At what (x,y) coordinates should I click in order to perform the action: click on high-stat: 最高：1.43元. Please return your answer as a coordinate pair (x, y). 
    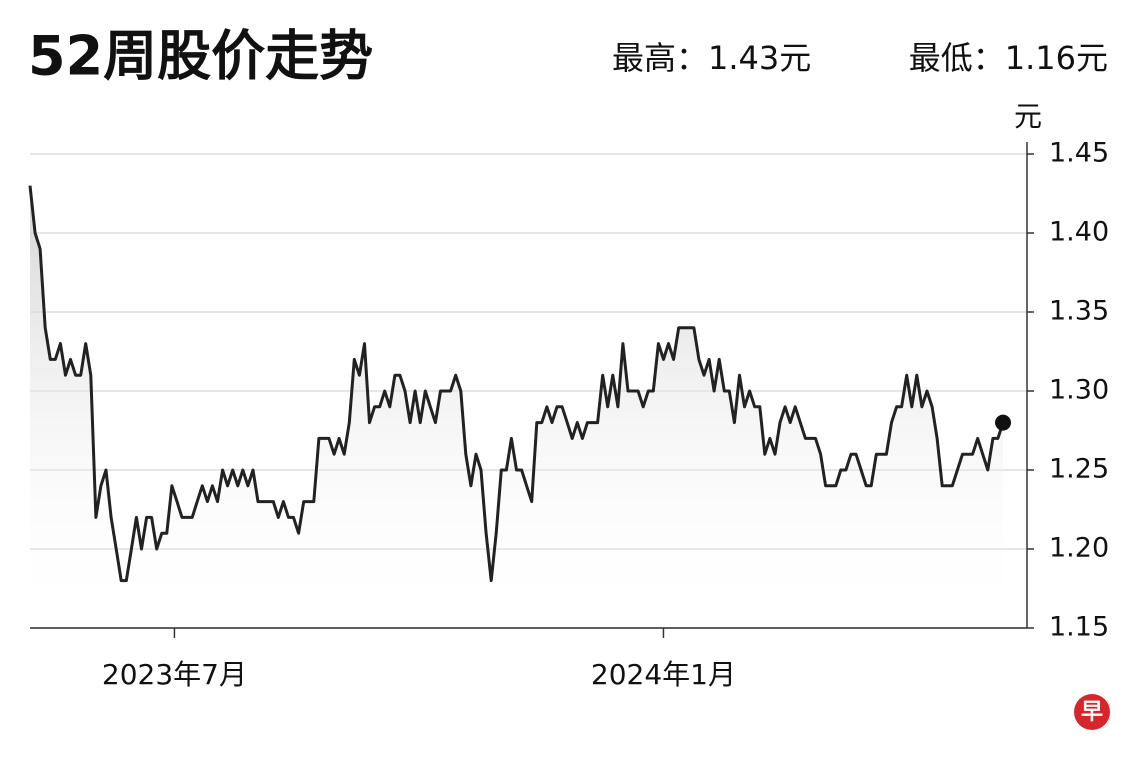
    Looking at the image, I should click on (711, 58).